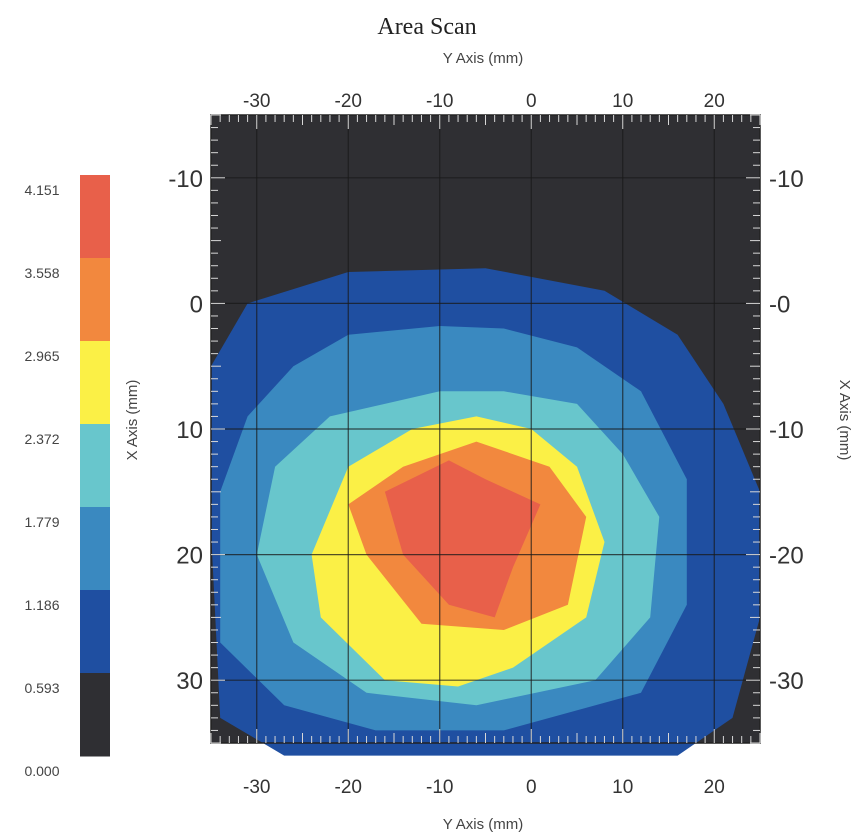 Image resolution: width=863 pixels, height=839 pixels. Describe the element at coordinates (41, 771) in the screenshot. I see `colorbar-label: 0.000` at that location.